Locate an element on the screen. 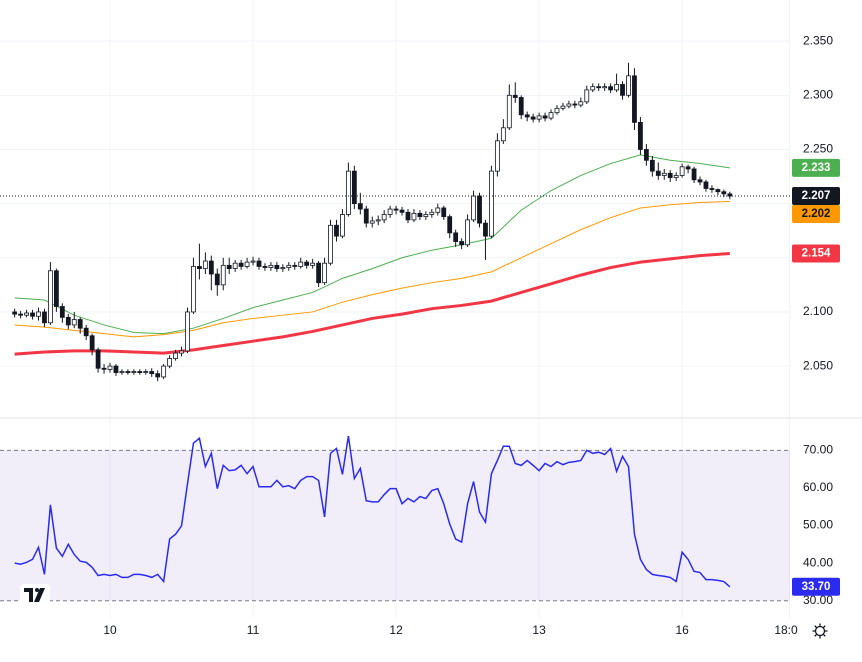 The width and height of the screenshot is (862, 662). x-tick-label: 13 is located at coordinates (539, 630).